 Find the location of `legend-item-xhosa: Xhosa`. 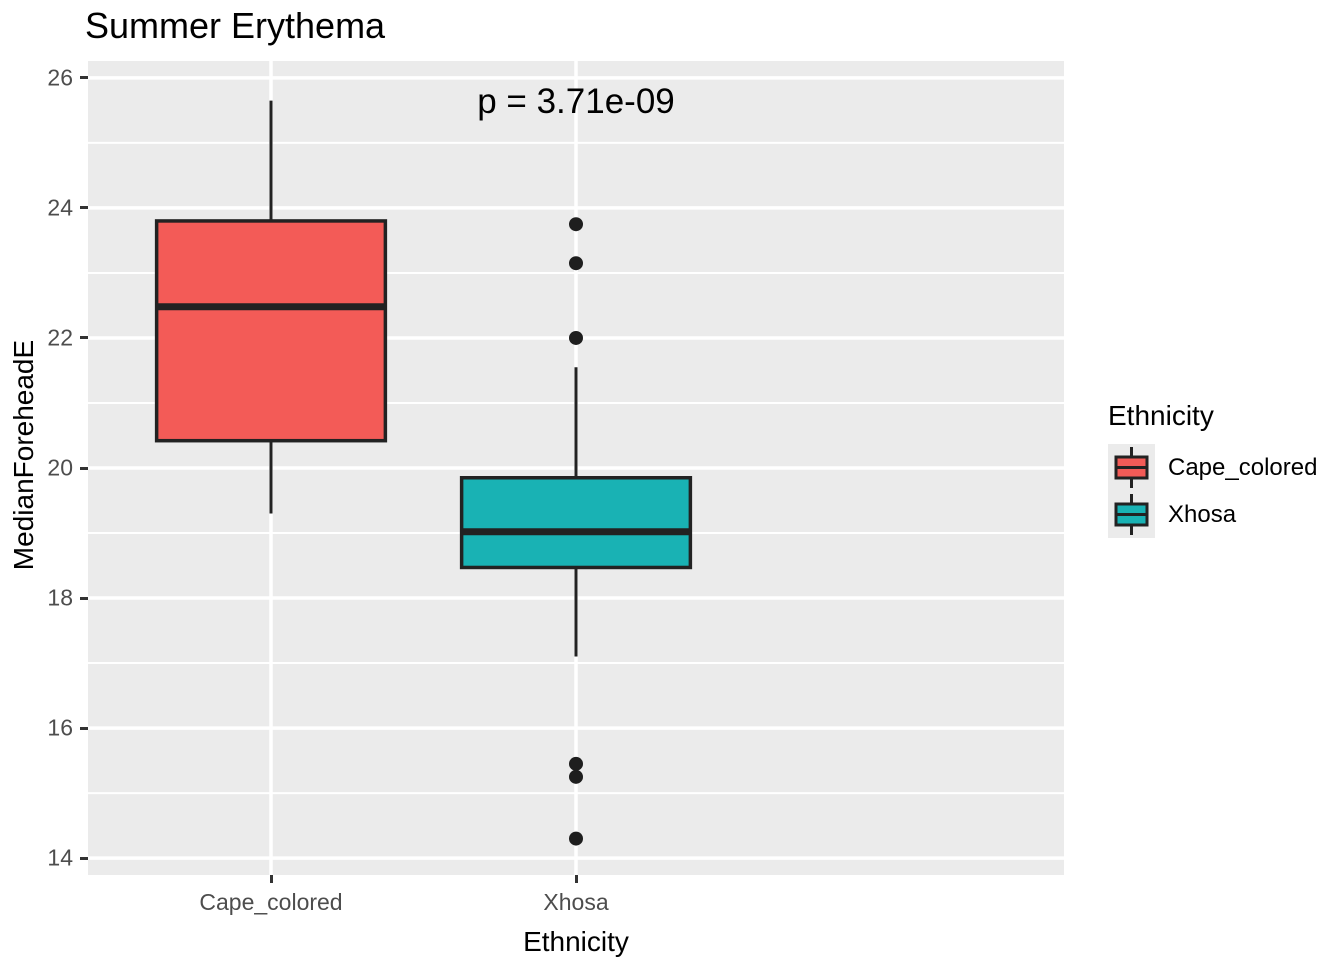

legend-item-xhosa: Xhosa is located at coordinates (1212, 514).